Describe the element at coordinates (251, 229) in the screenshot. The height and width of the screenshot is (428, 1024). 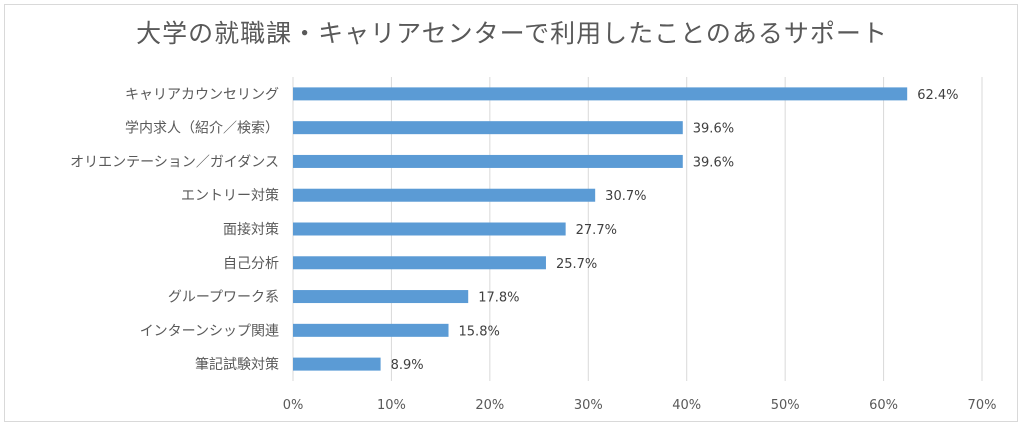
I see `category-label: 面接対策` at that location.